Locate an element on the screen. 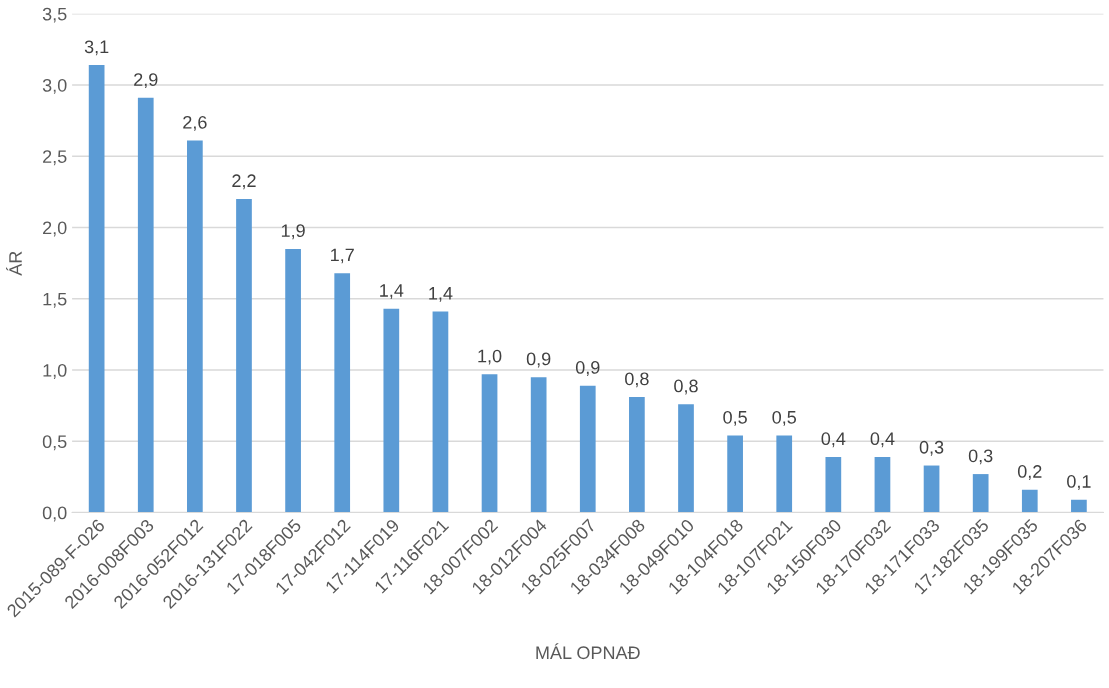 Image resolution: width=1109 pixels, height=688 pixels. data-label: 1,9 is located at coordinates (293, 232).